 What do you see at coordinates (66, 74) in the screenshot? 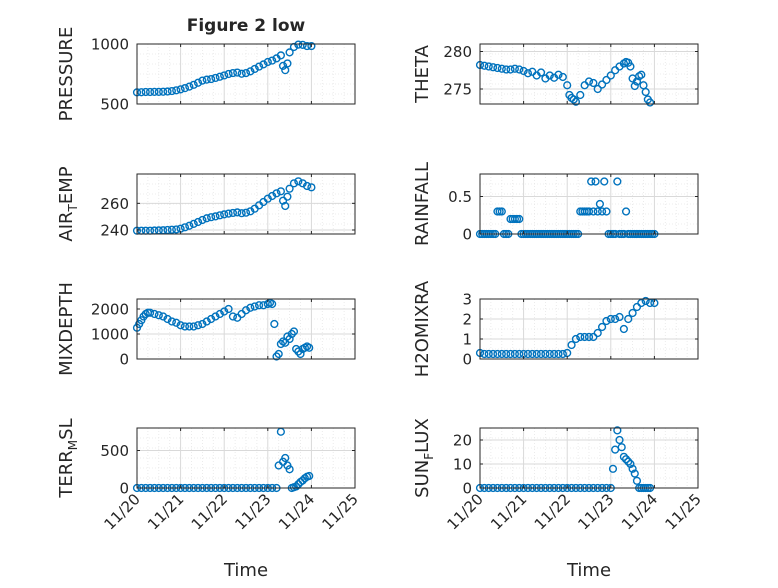
I see `y-axis-label: PRESSURE` at bounding box center [66, 74].